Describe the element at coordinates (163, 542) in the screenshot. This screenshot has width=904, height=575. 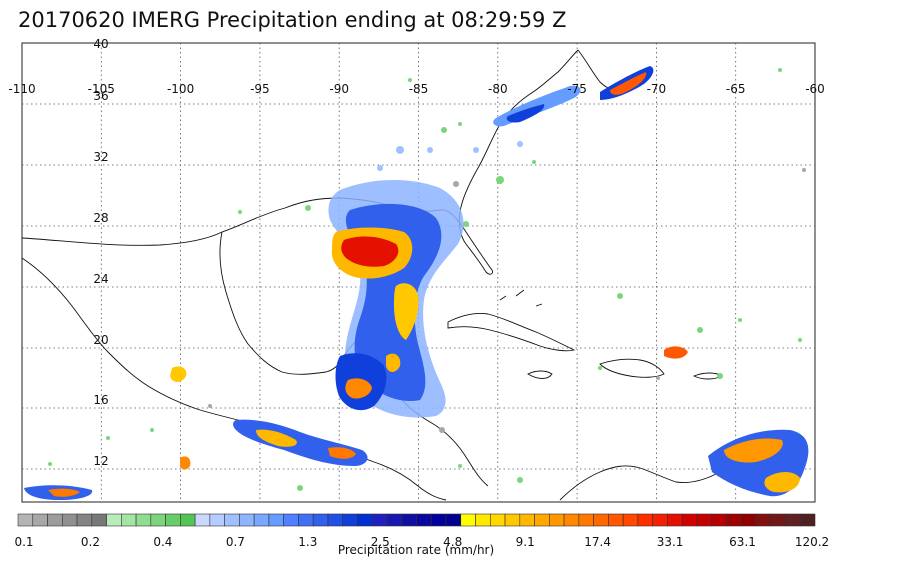
I see `colorbar-tick-label: 0.4` at that location.